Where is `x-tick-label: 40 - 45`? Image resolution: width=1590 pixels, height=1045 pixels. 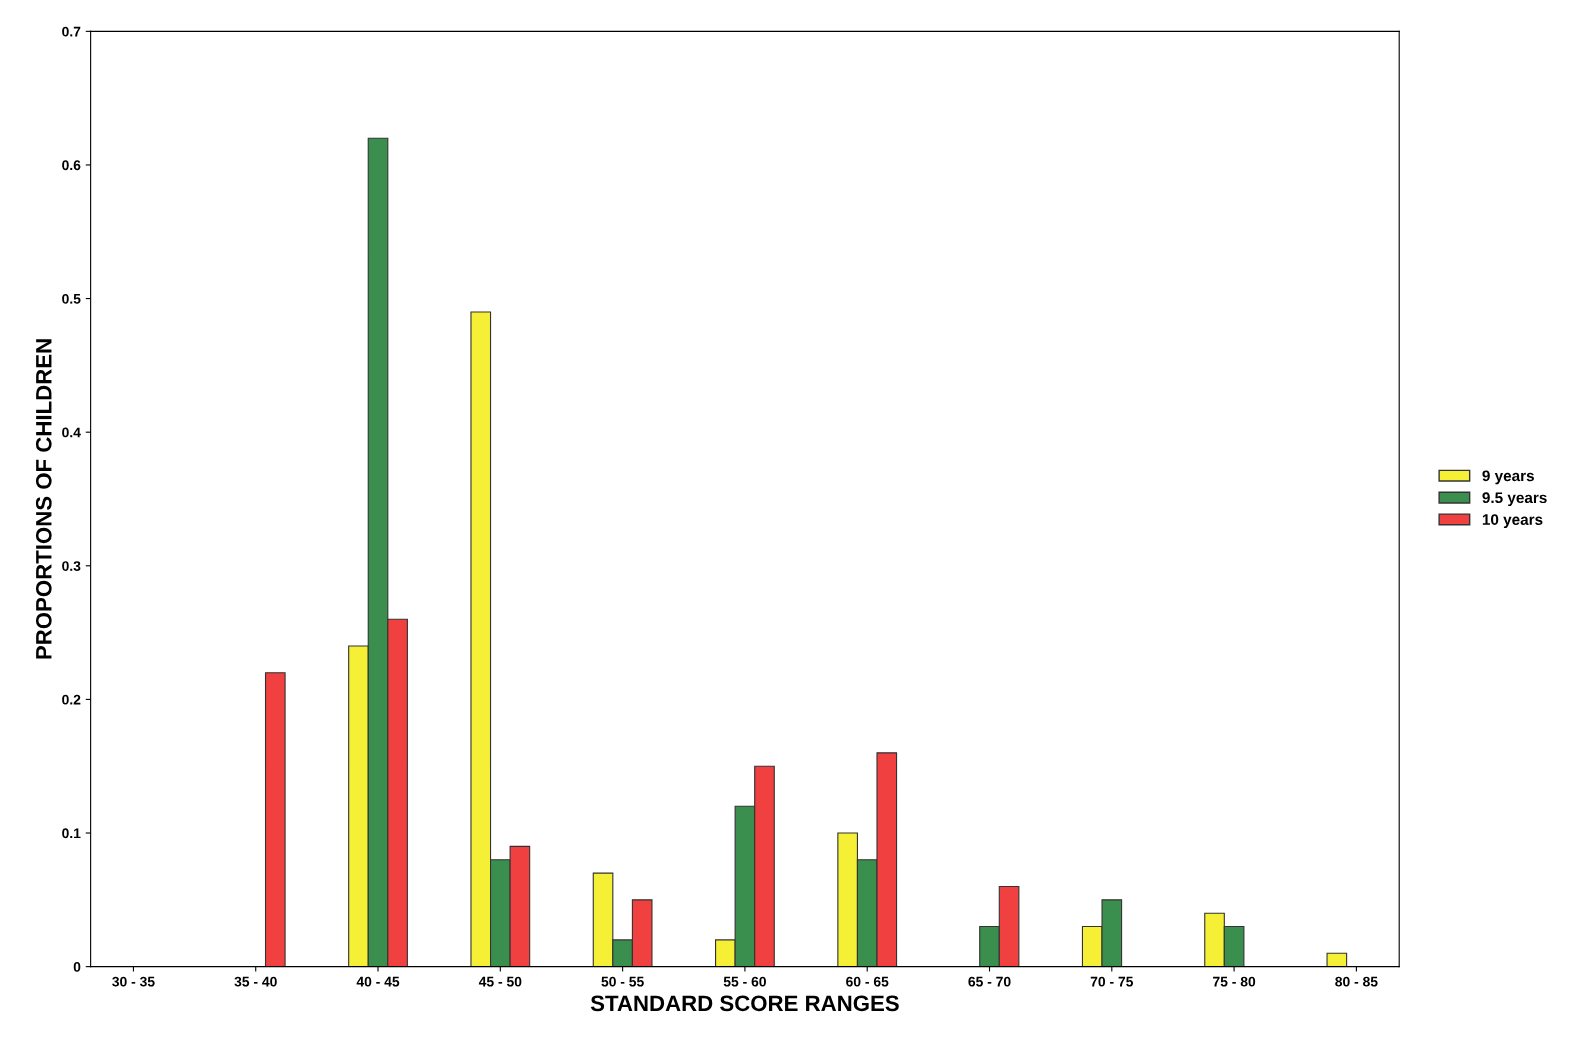 x-tick-label: 40 - 45 is located at coordinates (378, 981).